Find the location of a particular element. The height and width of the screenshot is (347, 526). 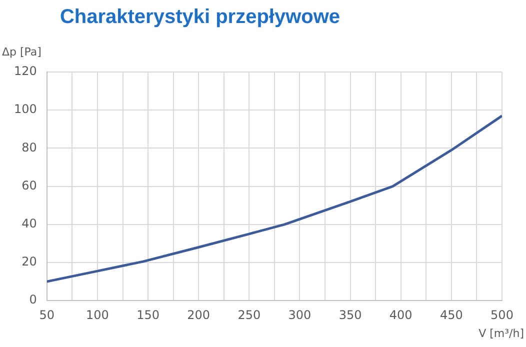

x-tick-label: 500 is located at coordinates (502, 315).